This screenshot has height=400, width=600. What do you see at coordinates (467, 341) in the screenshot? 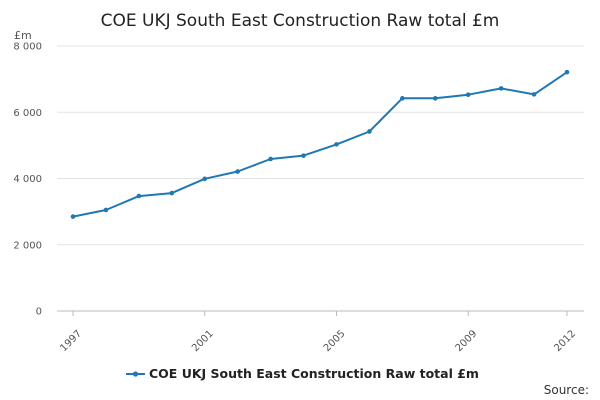
I see `x-tick-label: 2009` at bounding box center [467, 341].